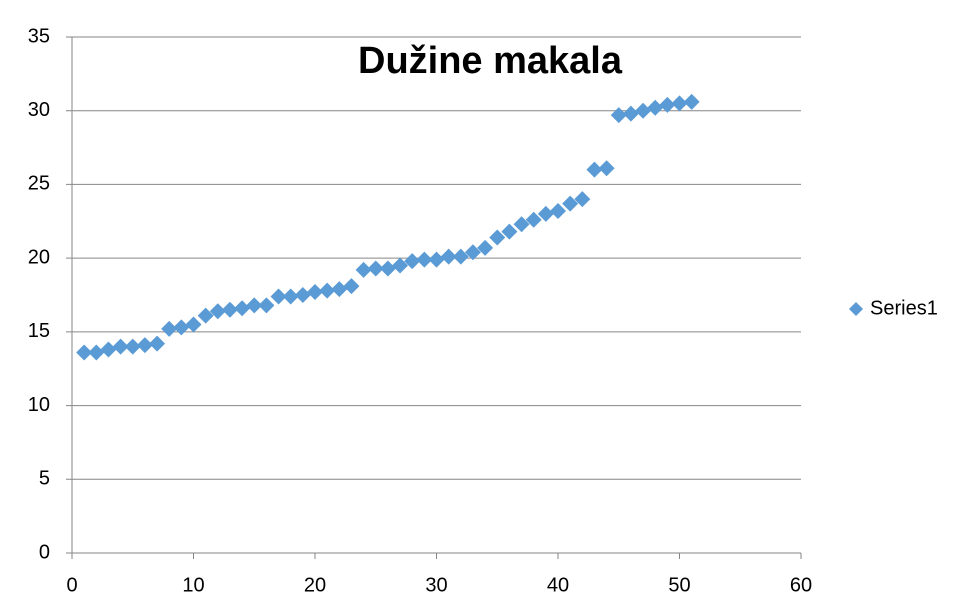  I want to click on x-tick-label: 60, so click(801, 585).